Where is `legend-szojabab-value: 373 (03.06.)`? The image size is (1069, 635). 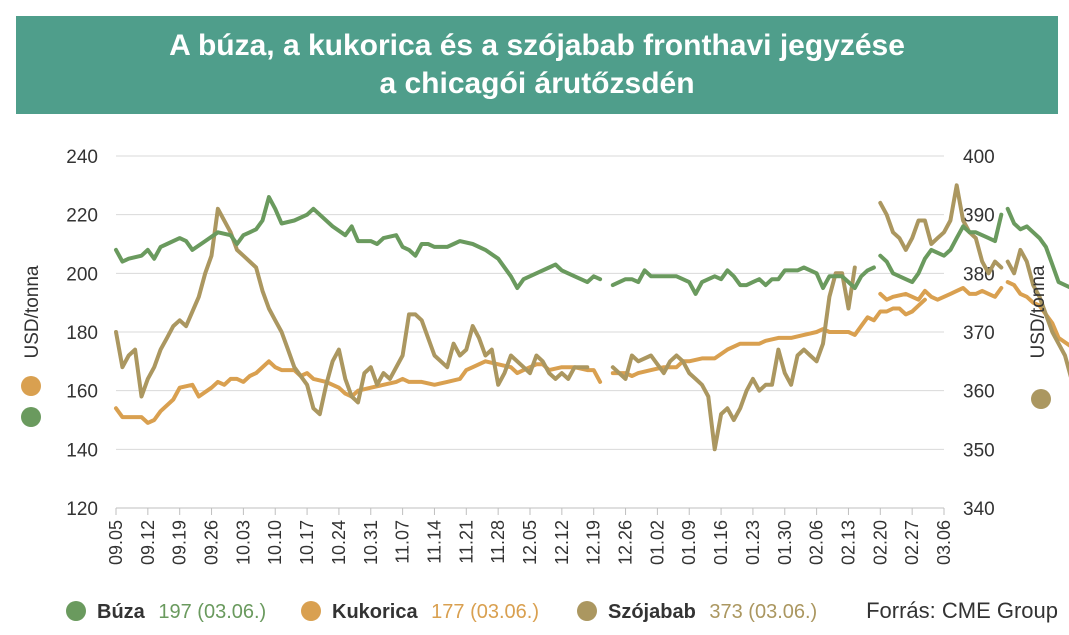 legend-szojabab-value: 373 (03.06.) is located at coordinates (763, 612).